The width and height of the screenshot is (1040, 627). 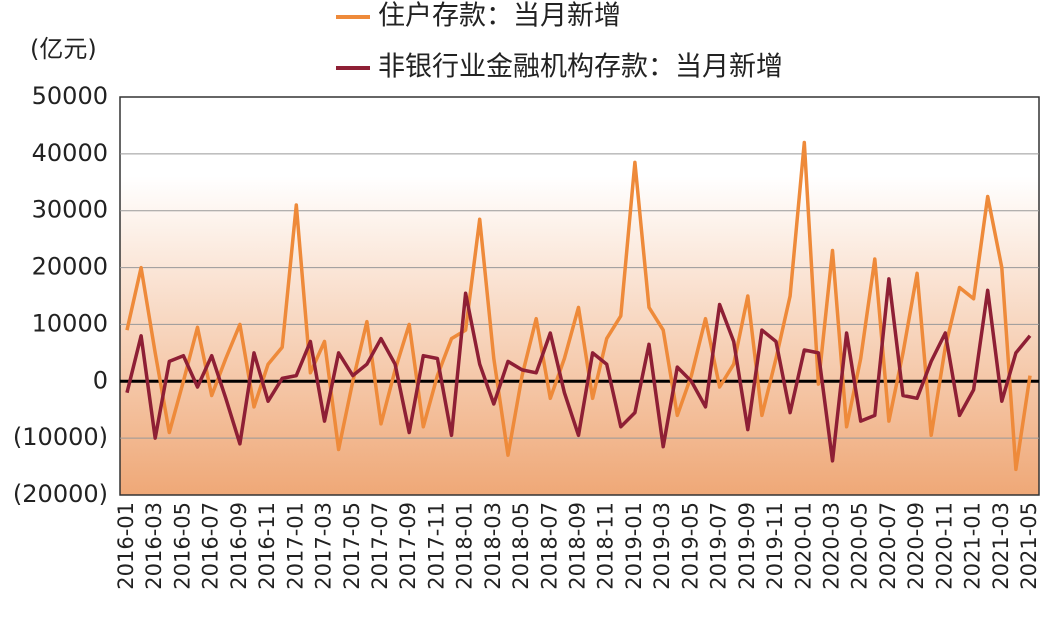 What do you see at coordinates (70, 153) in the screenshot?
I see `y-tick-label: 40000` at bounding box center [70, 153].